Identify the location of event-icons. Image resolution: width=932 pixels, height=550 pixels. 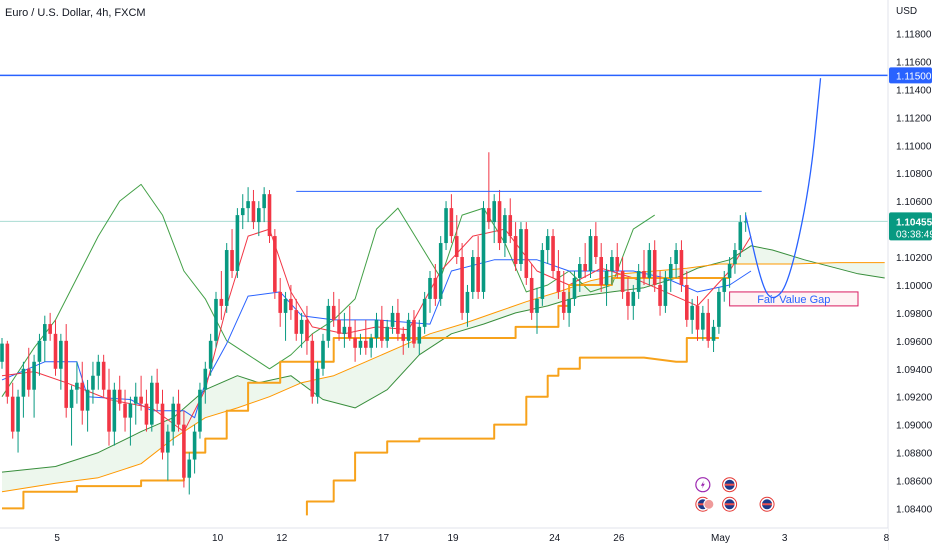
(735, 494).